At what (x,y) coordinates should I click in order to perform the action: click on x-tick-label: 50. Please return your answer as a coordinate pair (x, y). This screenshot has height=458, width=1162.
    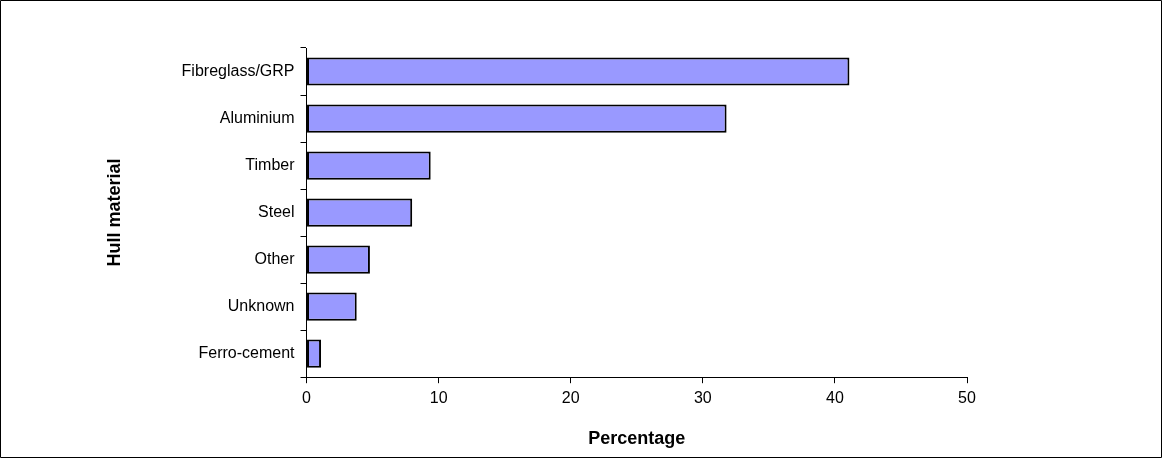
    Looking at the image, I should click on (967, 398).